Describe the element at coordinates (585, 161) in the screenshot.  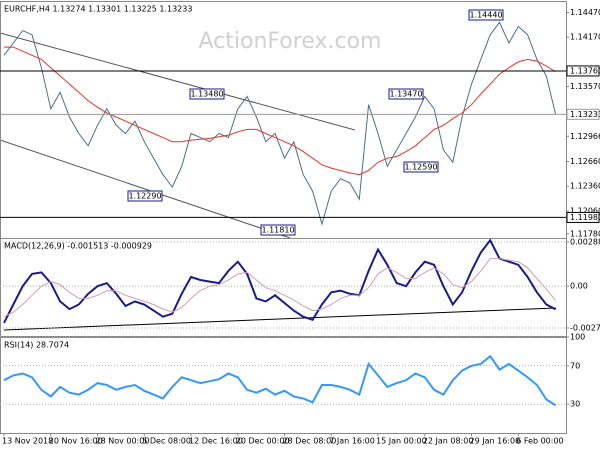
I see `y-tick-label: 1.12660` at that location.